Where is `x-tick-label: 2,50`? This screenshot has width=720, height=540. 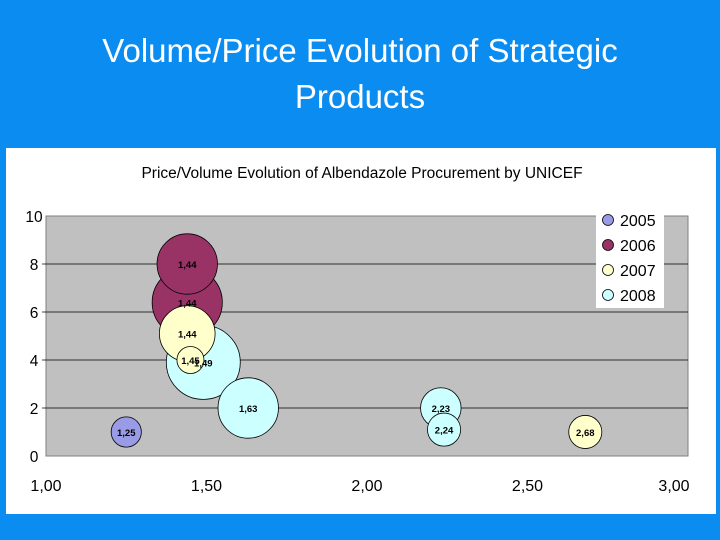 x-tick-label: 2,50 is located at coordinates (527, 486).